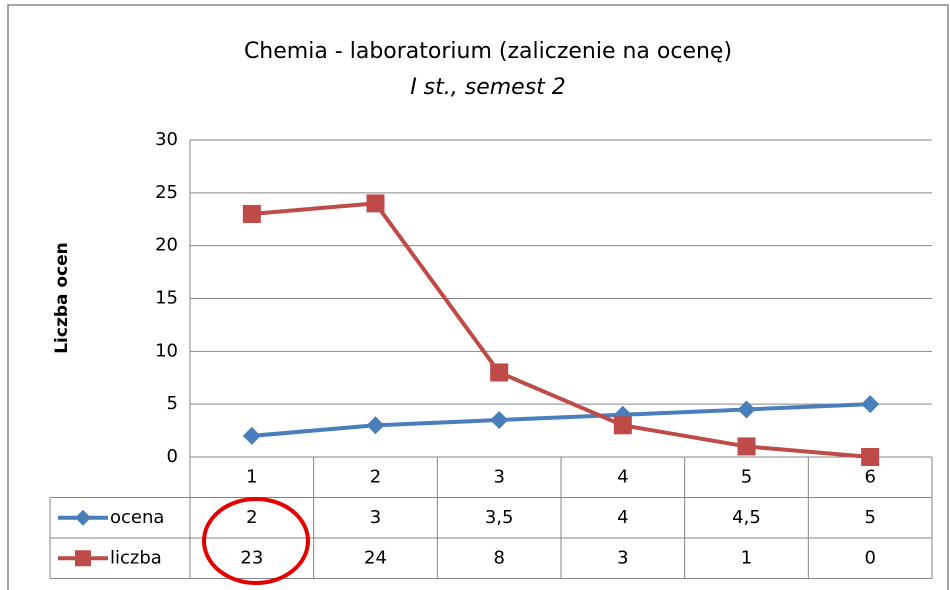 Image resolution: width=950 pixels, height=590 pixels. I want to click on y-tick-label: 10, so click(166, 350).